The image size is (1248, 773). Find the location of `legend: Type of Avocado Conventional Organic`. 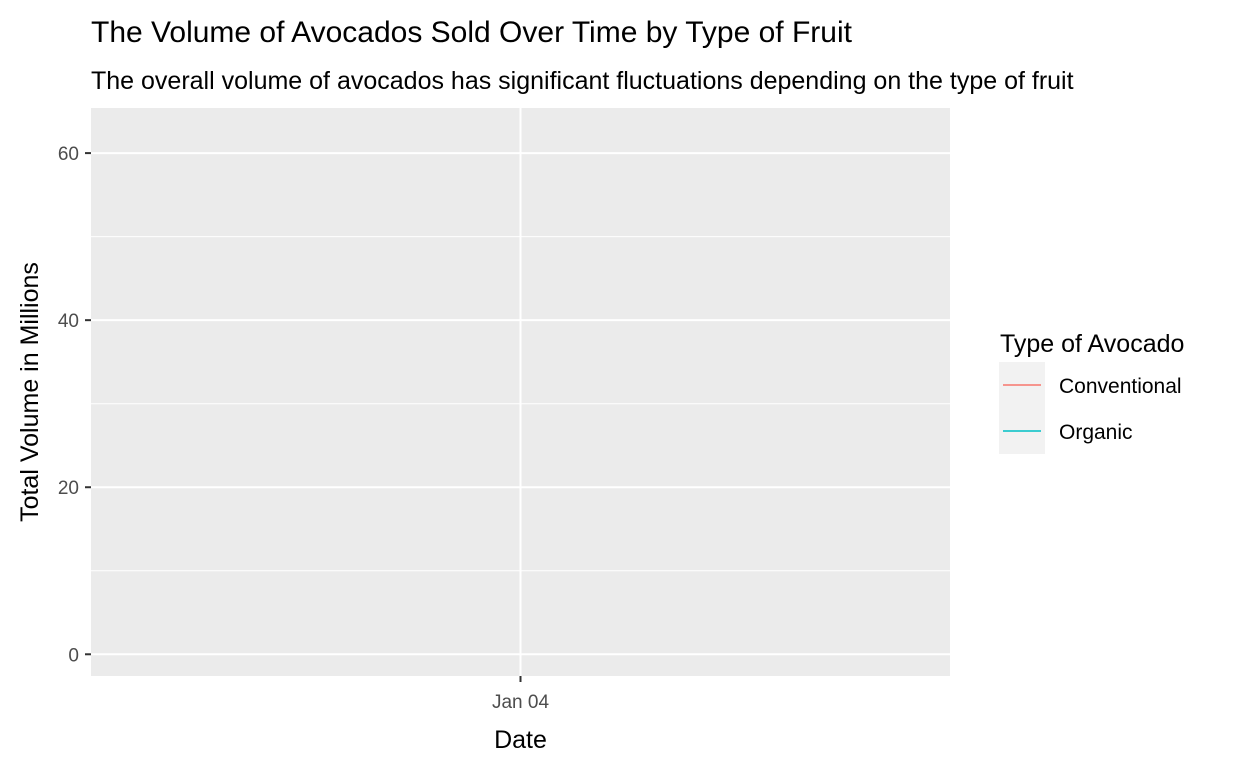

legend: Type of Avocado Conventional Organic is located at coordinates (1091, 392).